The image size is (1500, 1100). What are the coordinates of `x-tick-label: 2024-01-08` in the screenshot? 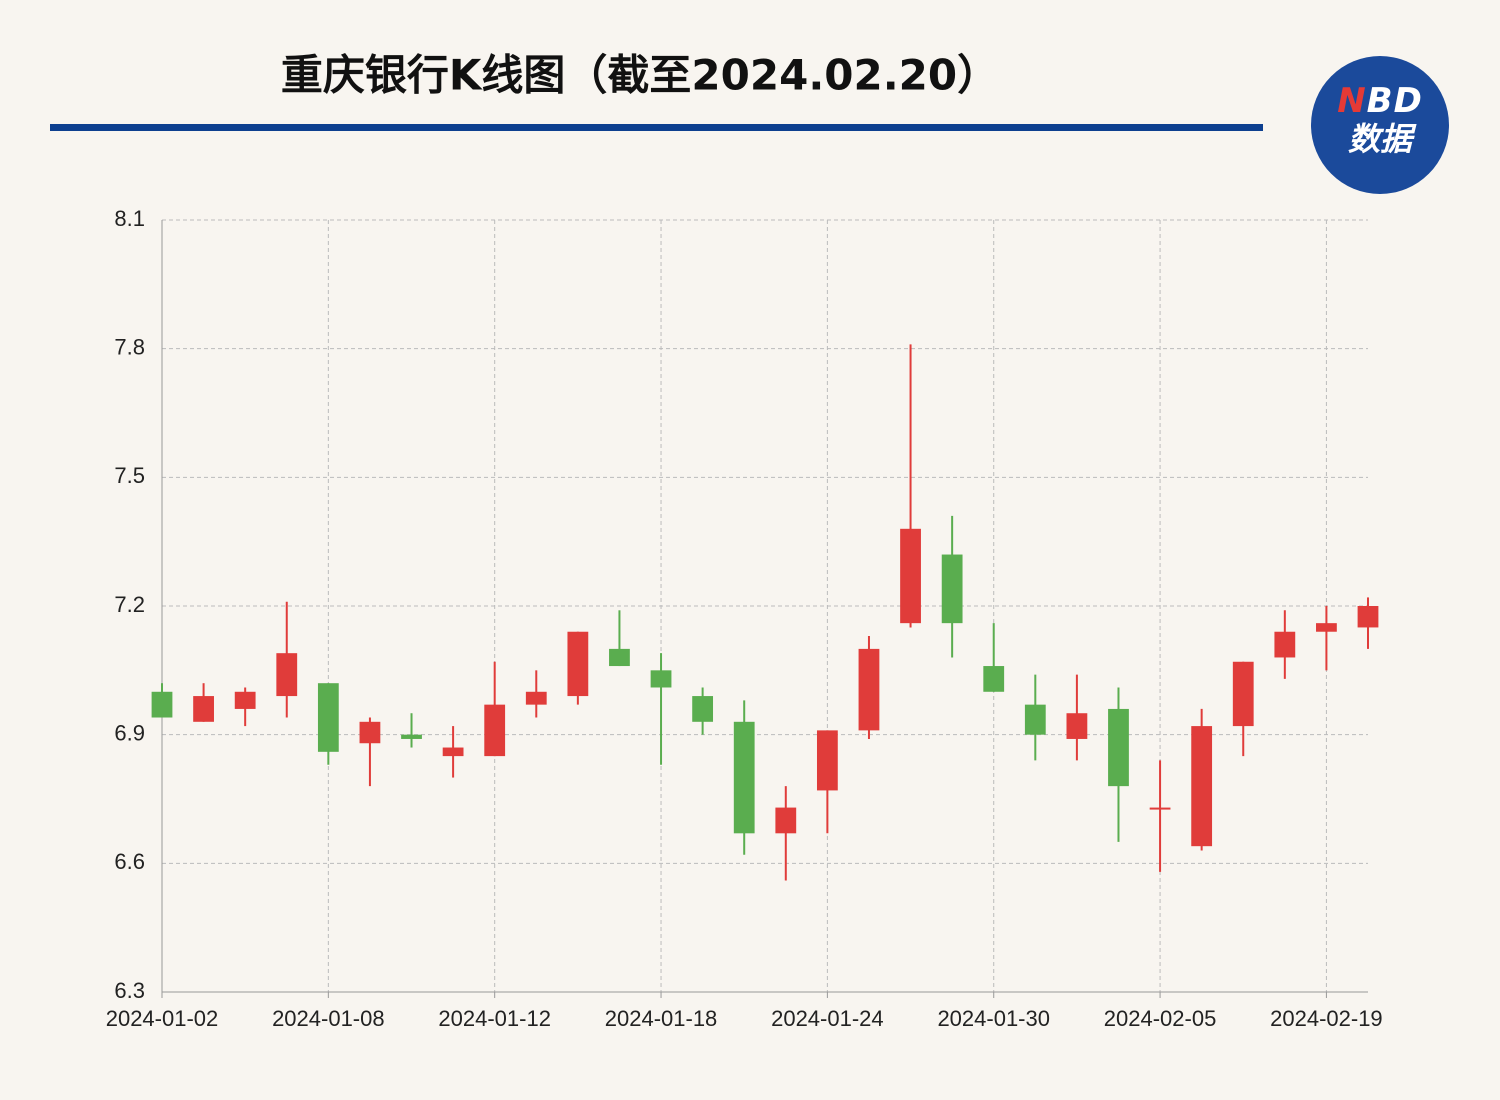 It's located at (328, 1018).